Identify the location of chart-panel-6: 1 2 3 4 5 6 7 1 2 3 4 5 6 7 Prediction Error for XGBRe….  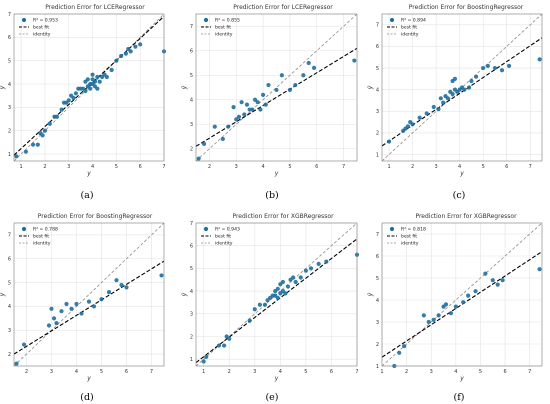
(455, 297).